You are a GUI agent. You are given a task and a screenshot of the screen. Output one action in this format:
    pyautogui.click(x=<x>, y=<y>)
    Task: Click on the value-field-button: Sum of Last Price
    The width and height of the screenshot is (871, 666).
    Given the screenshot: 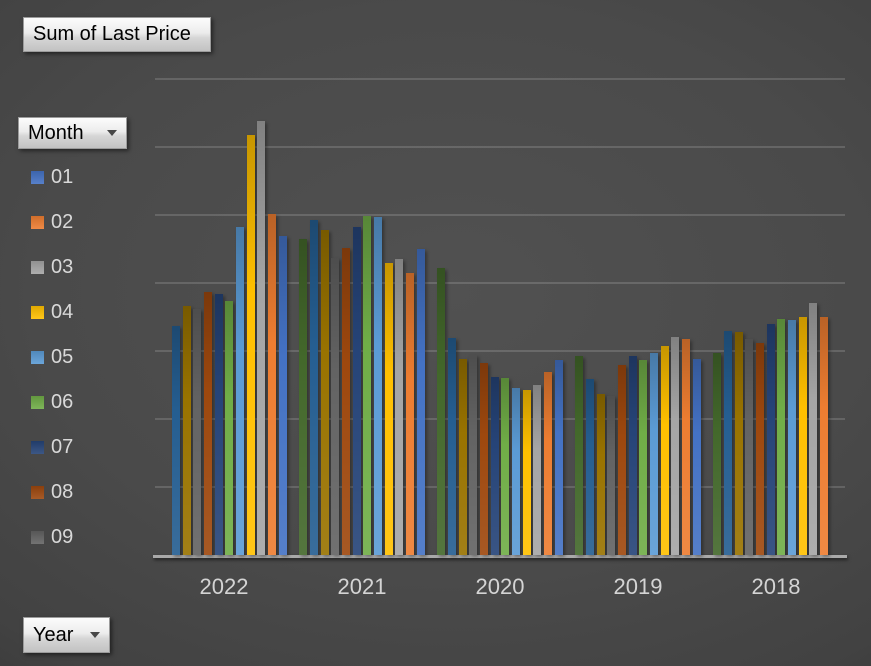 What is the action you would take?
    pyautogui.click(x=117, y=34)
    